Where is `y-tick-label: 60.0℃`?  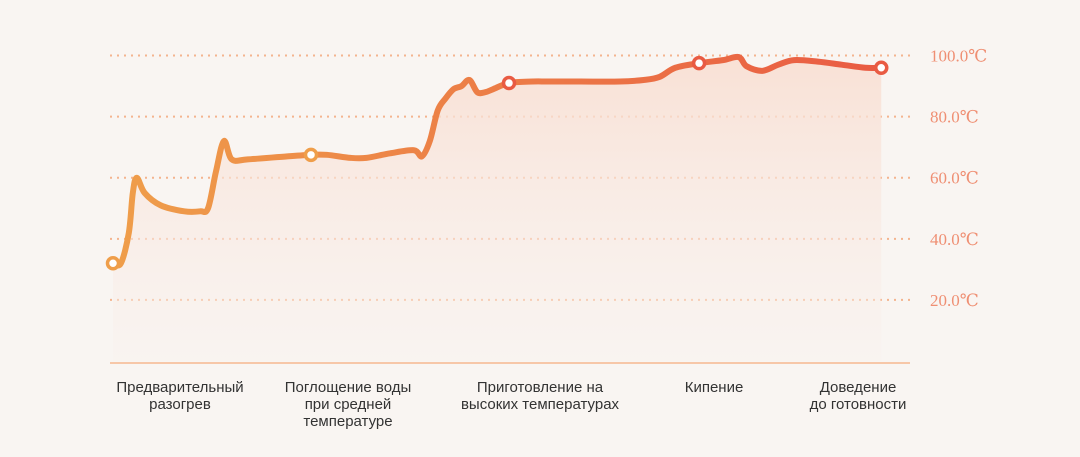 y-tick-label: 60.0℃ is located at coordinates (954, 178).